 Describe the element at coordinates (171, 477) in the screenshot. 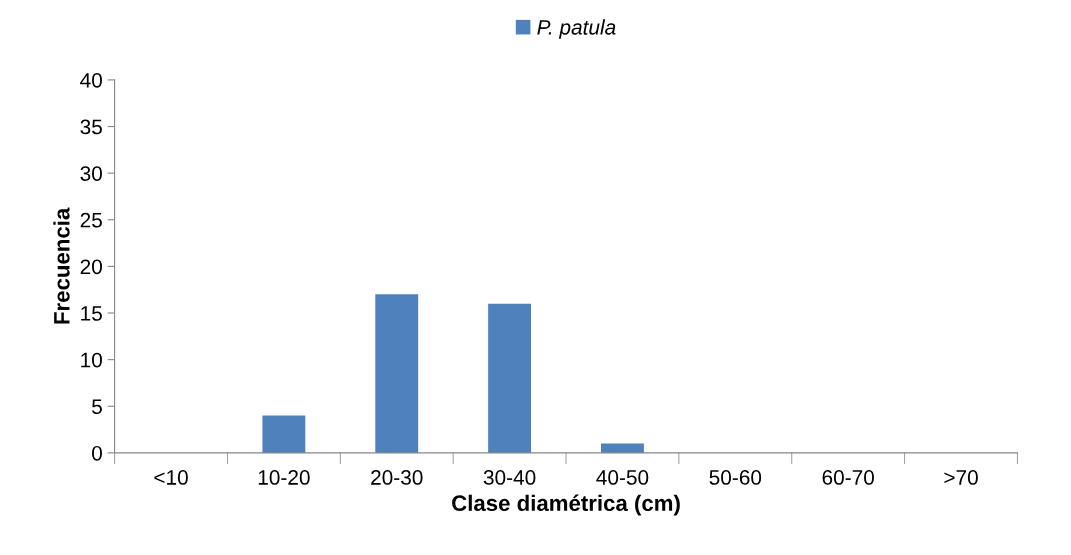

I see `x-tick-label: <10` at that location.